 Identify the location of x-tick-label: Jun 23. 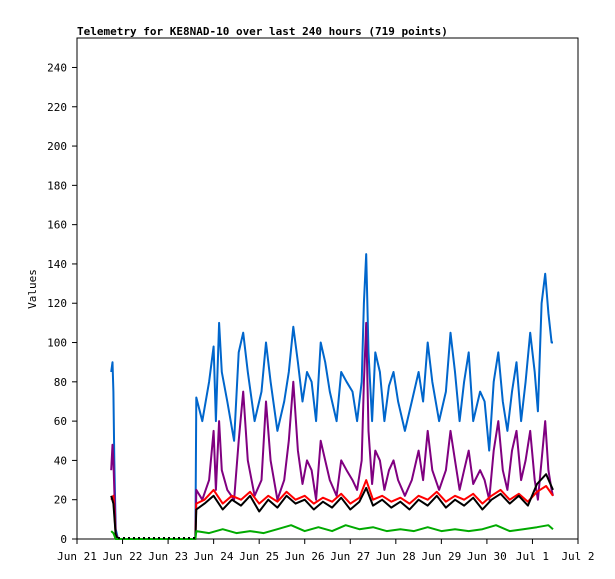
(168, 556).